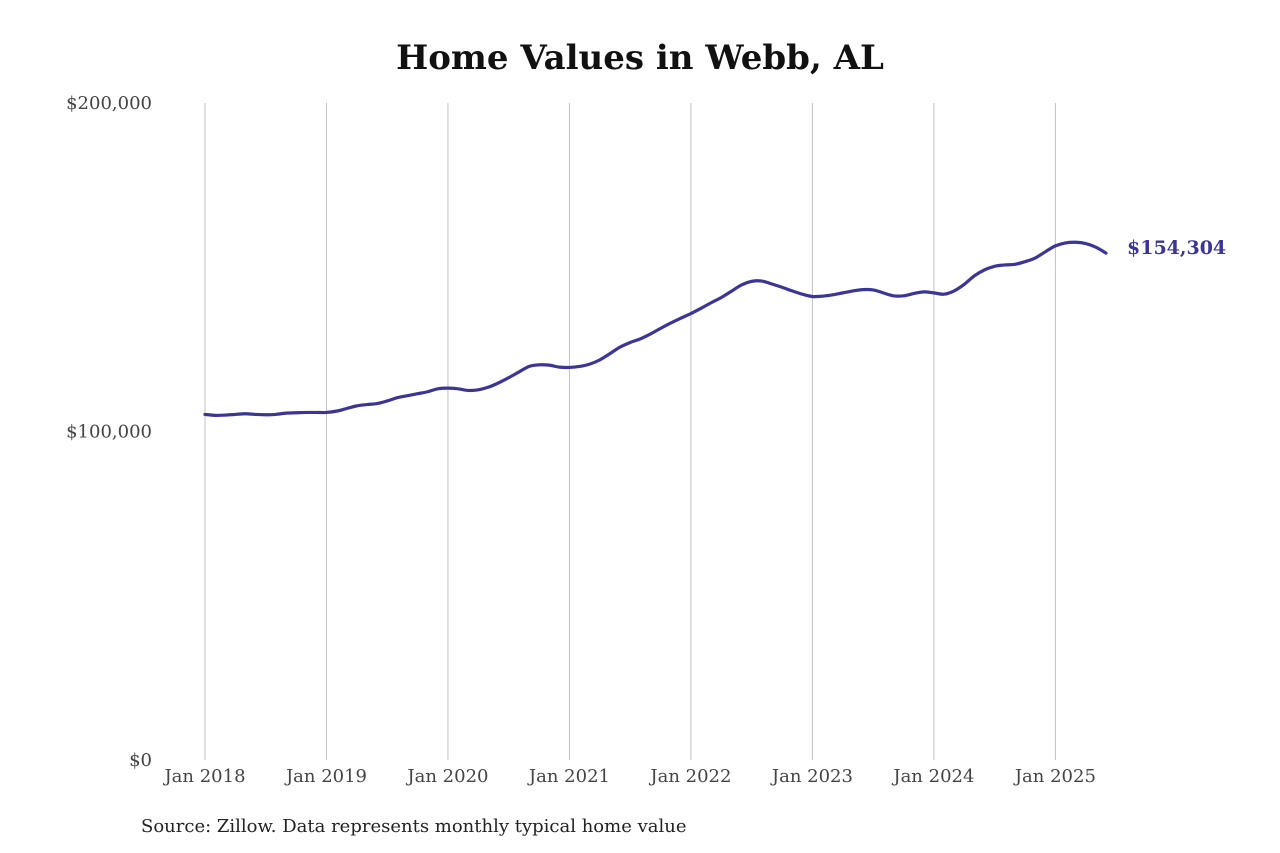 This screenshot has height=853, width=1280. What do you see at coordinates (109, 432) in the screenshot?
I see `y-tick-label: $100,000` at bounding box center [109, 432].